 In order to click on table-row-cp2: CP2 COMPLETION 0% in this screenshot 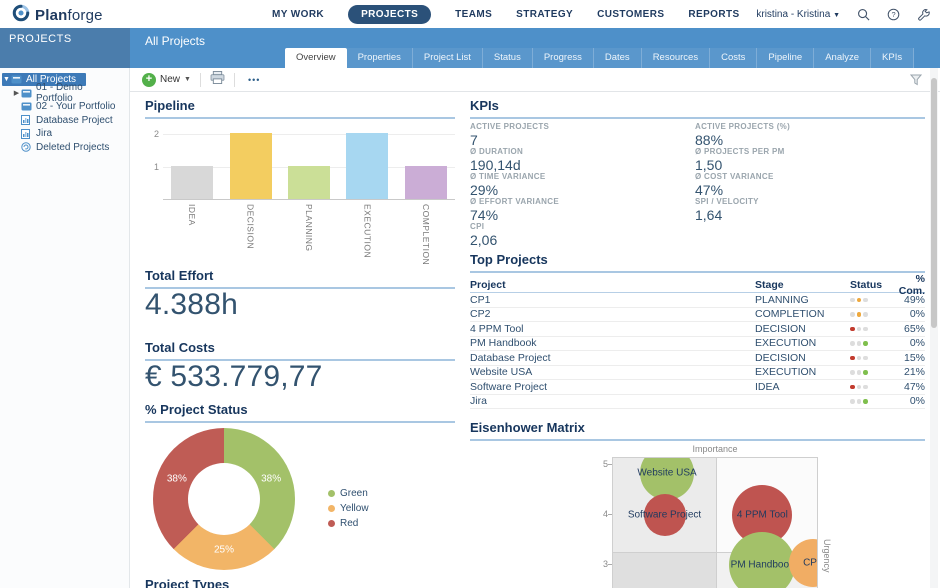, I will do `click(697, 315)`.